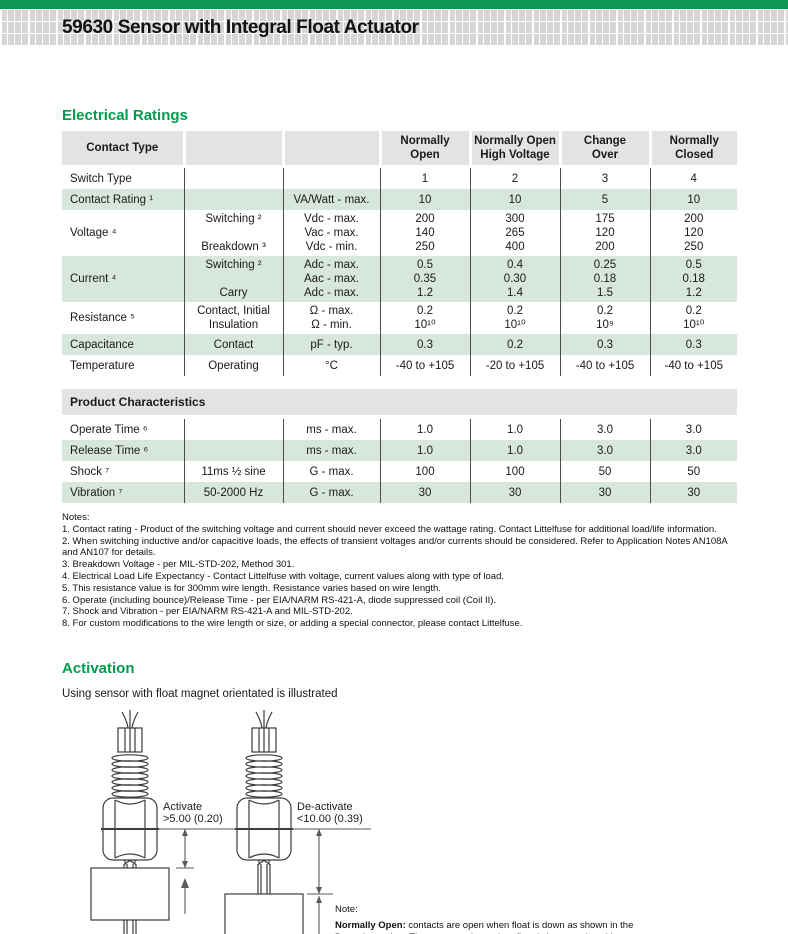 Image resolution: width=788 pixels, height=934 pixels. I want to click on table-cell: 50-2000 Hz, so click(233, 492).